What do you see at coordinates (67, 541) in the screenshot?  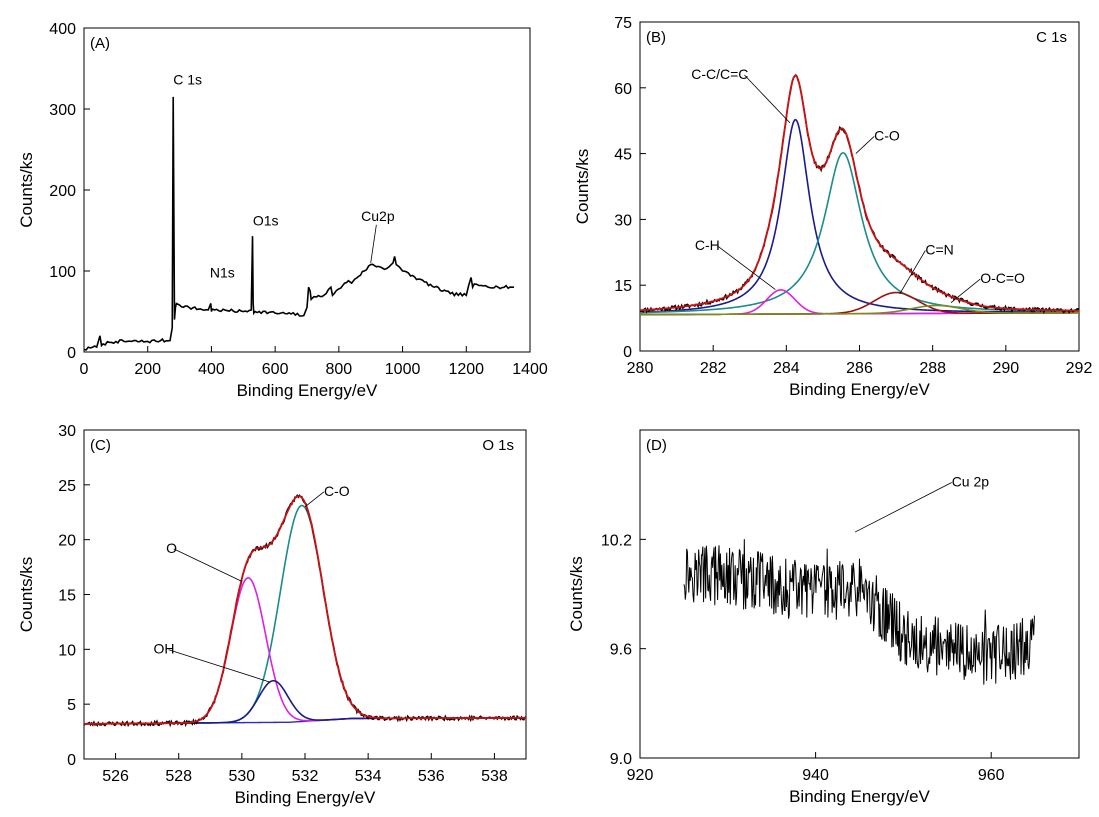 I see `y-tick-label: 20` at bounding box center [67, 541].